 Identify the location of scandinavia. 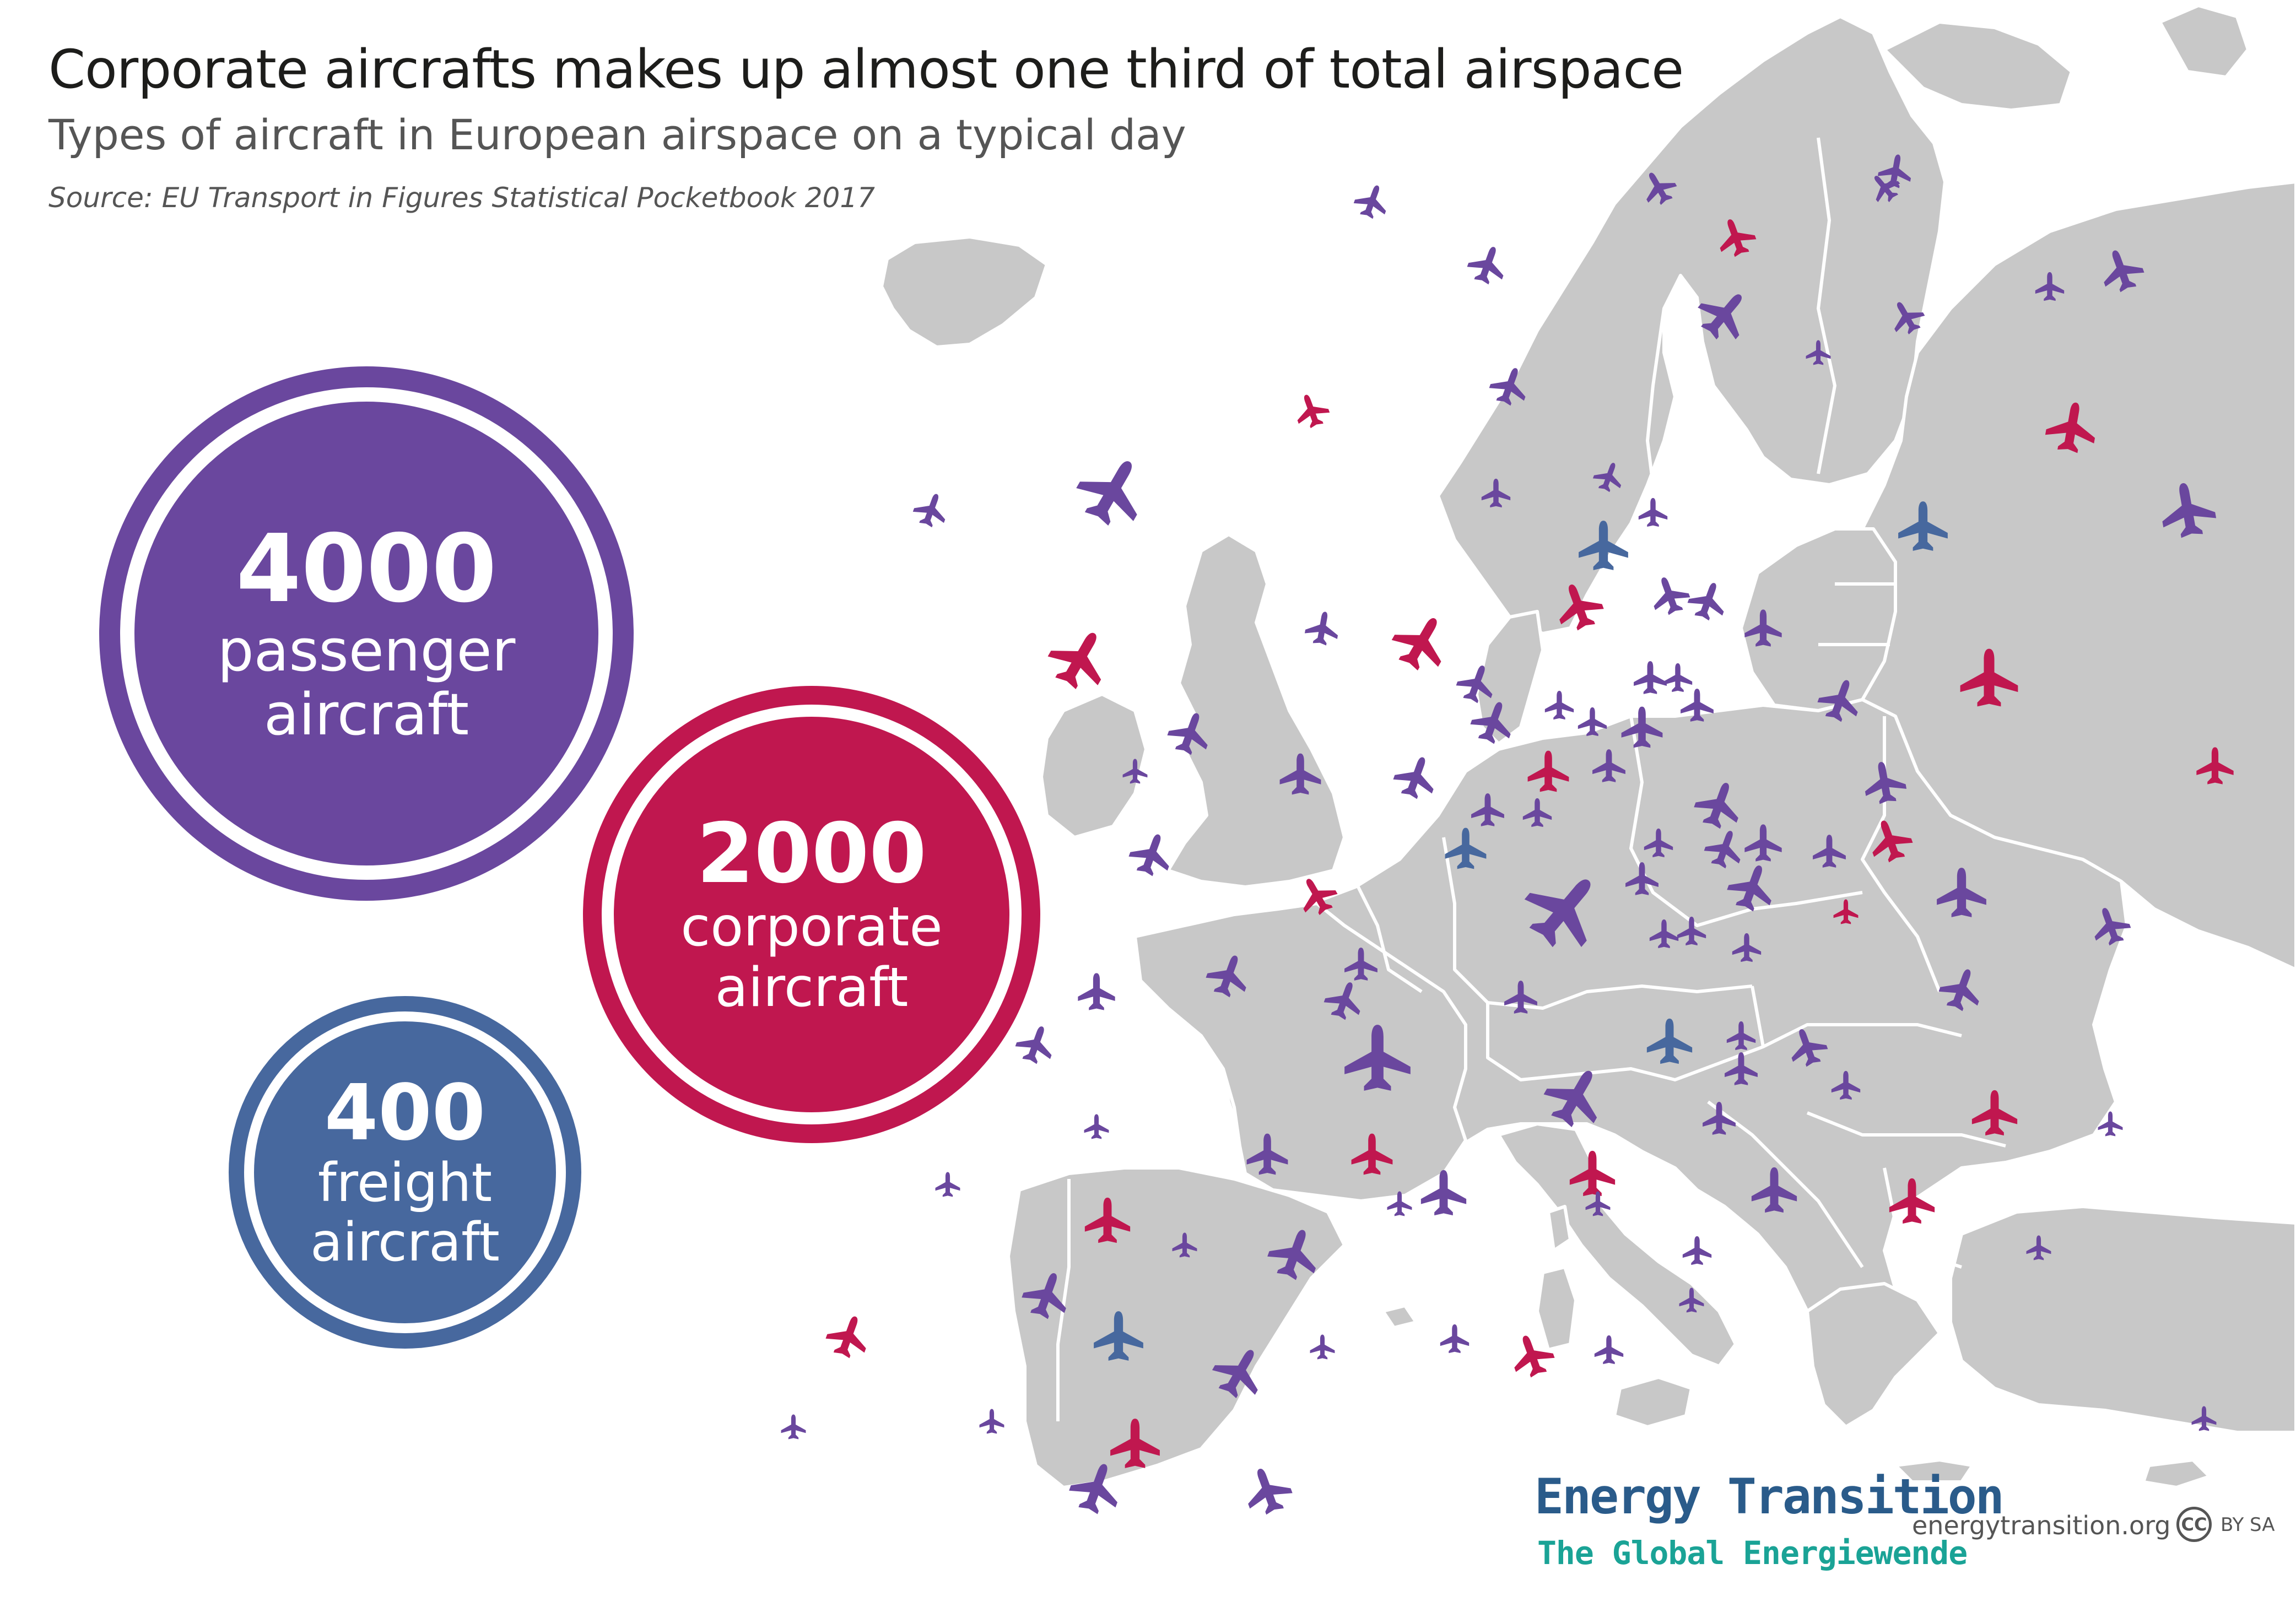
(1692, 325).